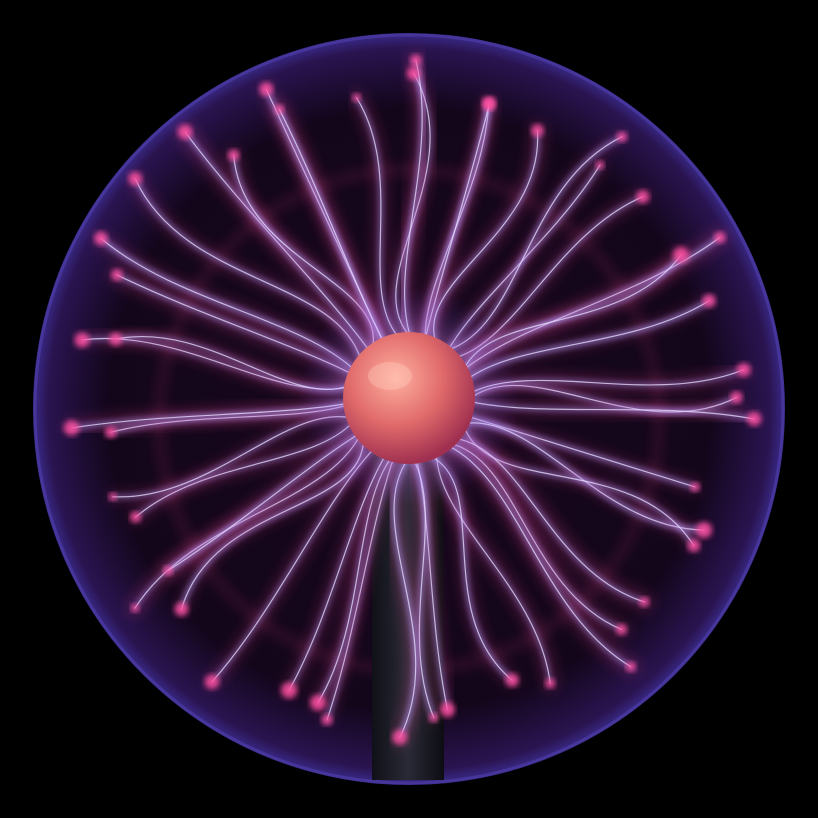 This screenshot has width=818, height=818. What do you see at coordinates (390, 376) in the screenshot?
I see `electrode-highlight` at bounding box center [390, 376].